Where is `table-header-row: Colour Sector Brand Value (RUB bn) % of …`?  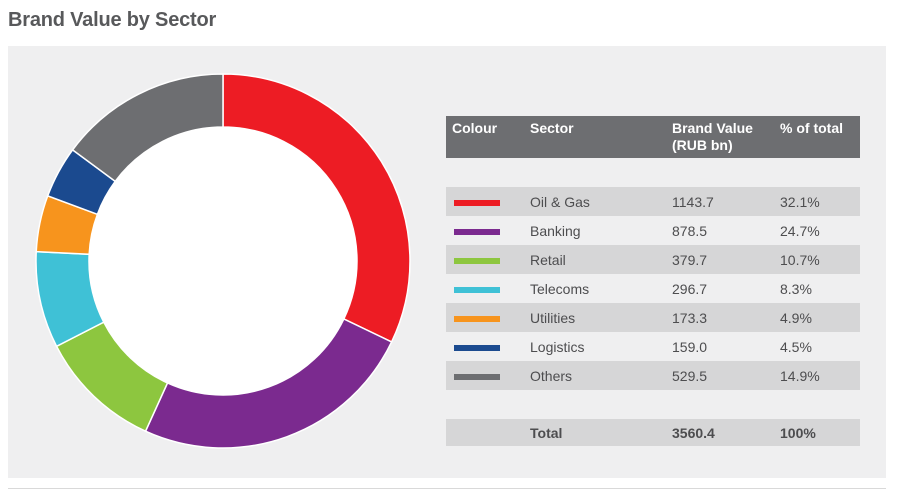
table-header-row: Colour Sector Brand Value (RUB bn) % of … is located at coordinates (653, 137).